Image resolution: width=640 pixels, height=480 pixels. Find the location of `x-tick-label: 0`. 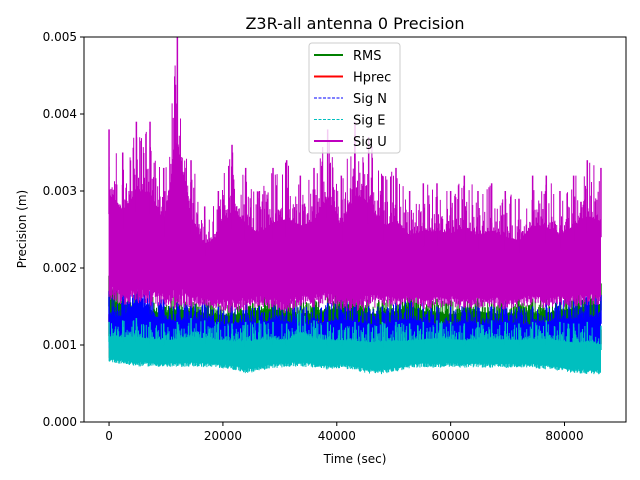

x-tick-label: 0 is located at coordinates (109, 436).